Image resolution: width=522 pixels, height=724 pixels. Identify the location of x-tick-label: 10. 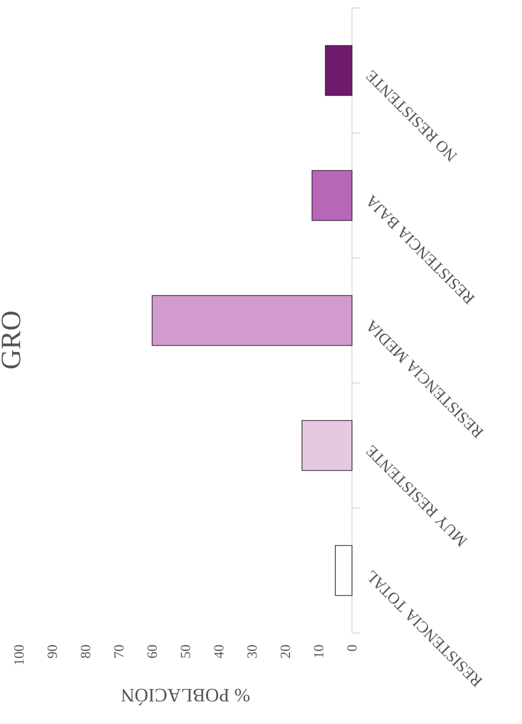
(319, 651).